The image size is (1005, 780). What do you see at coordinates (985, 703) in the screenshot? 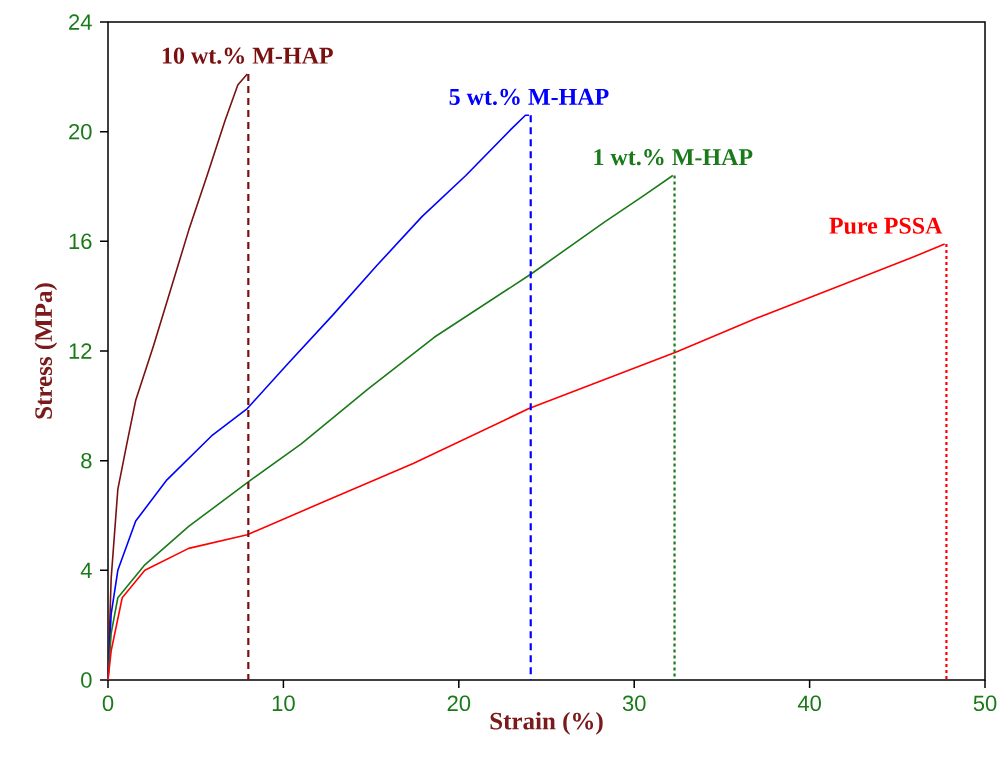
I see `x-tick-label: 50` at bounding box center [985, 703].